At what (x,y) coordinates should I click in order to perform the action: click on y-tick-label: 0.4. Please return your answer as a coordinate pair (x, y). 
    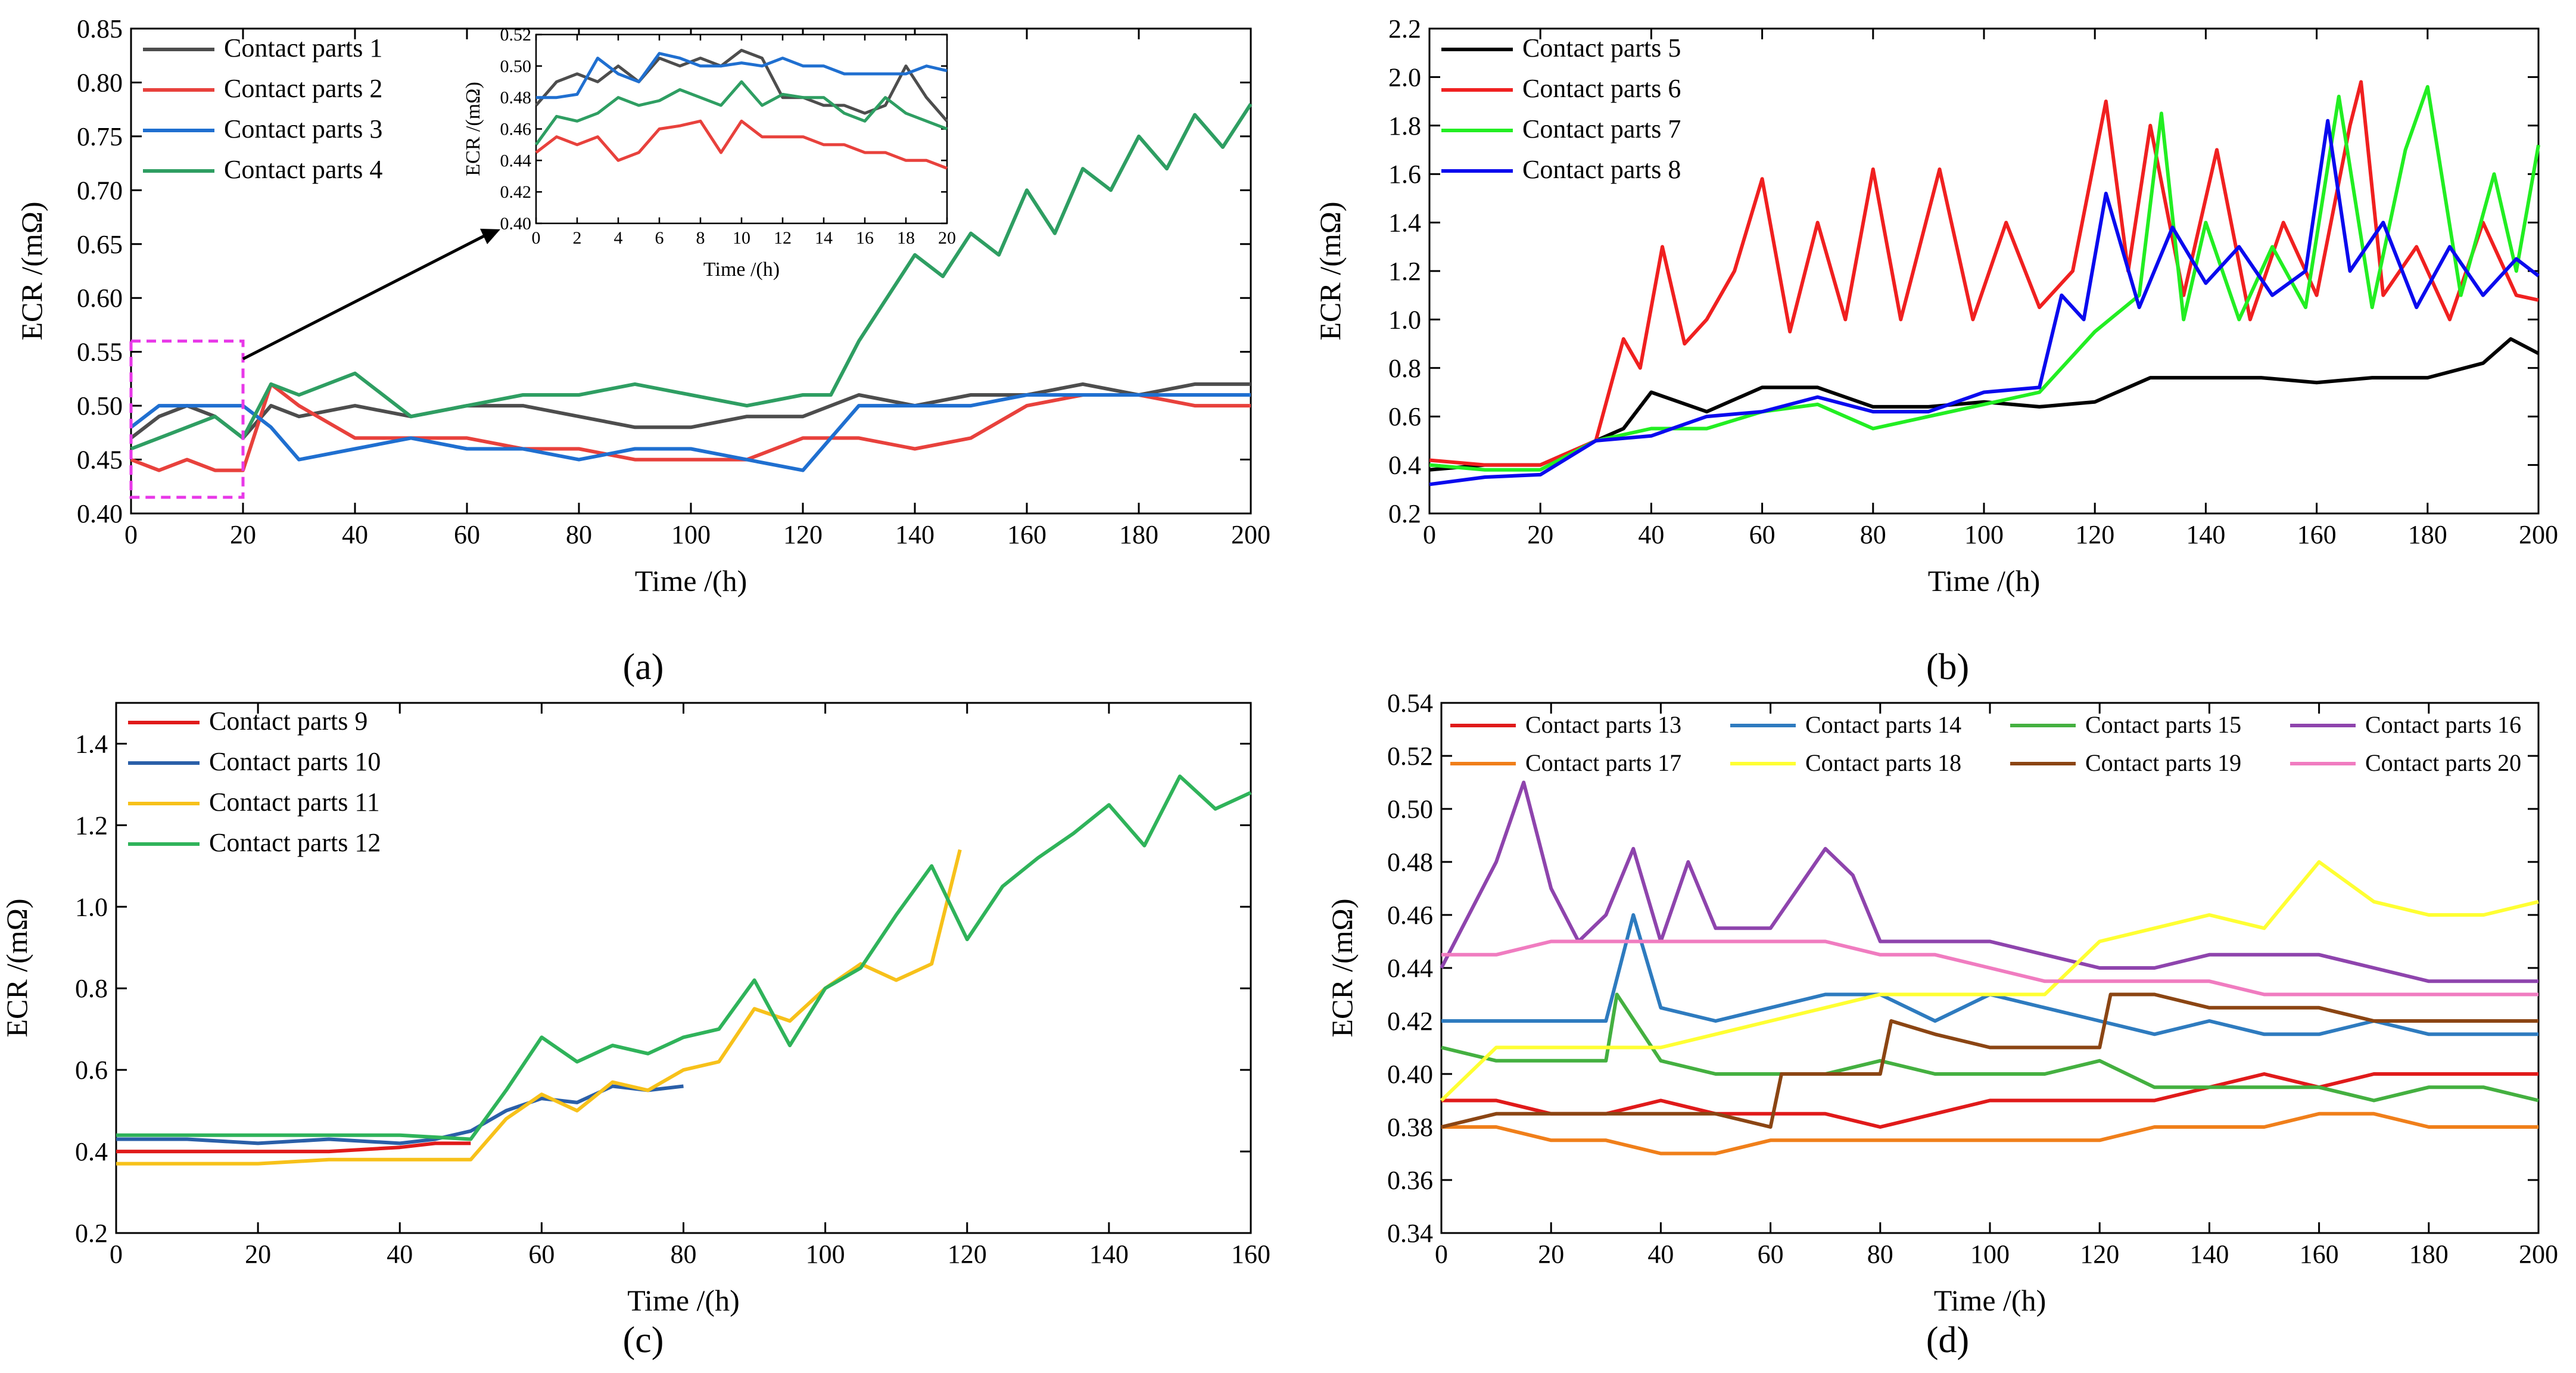
    Looking at the image, I should click on (1404, 465).